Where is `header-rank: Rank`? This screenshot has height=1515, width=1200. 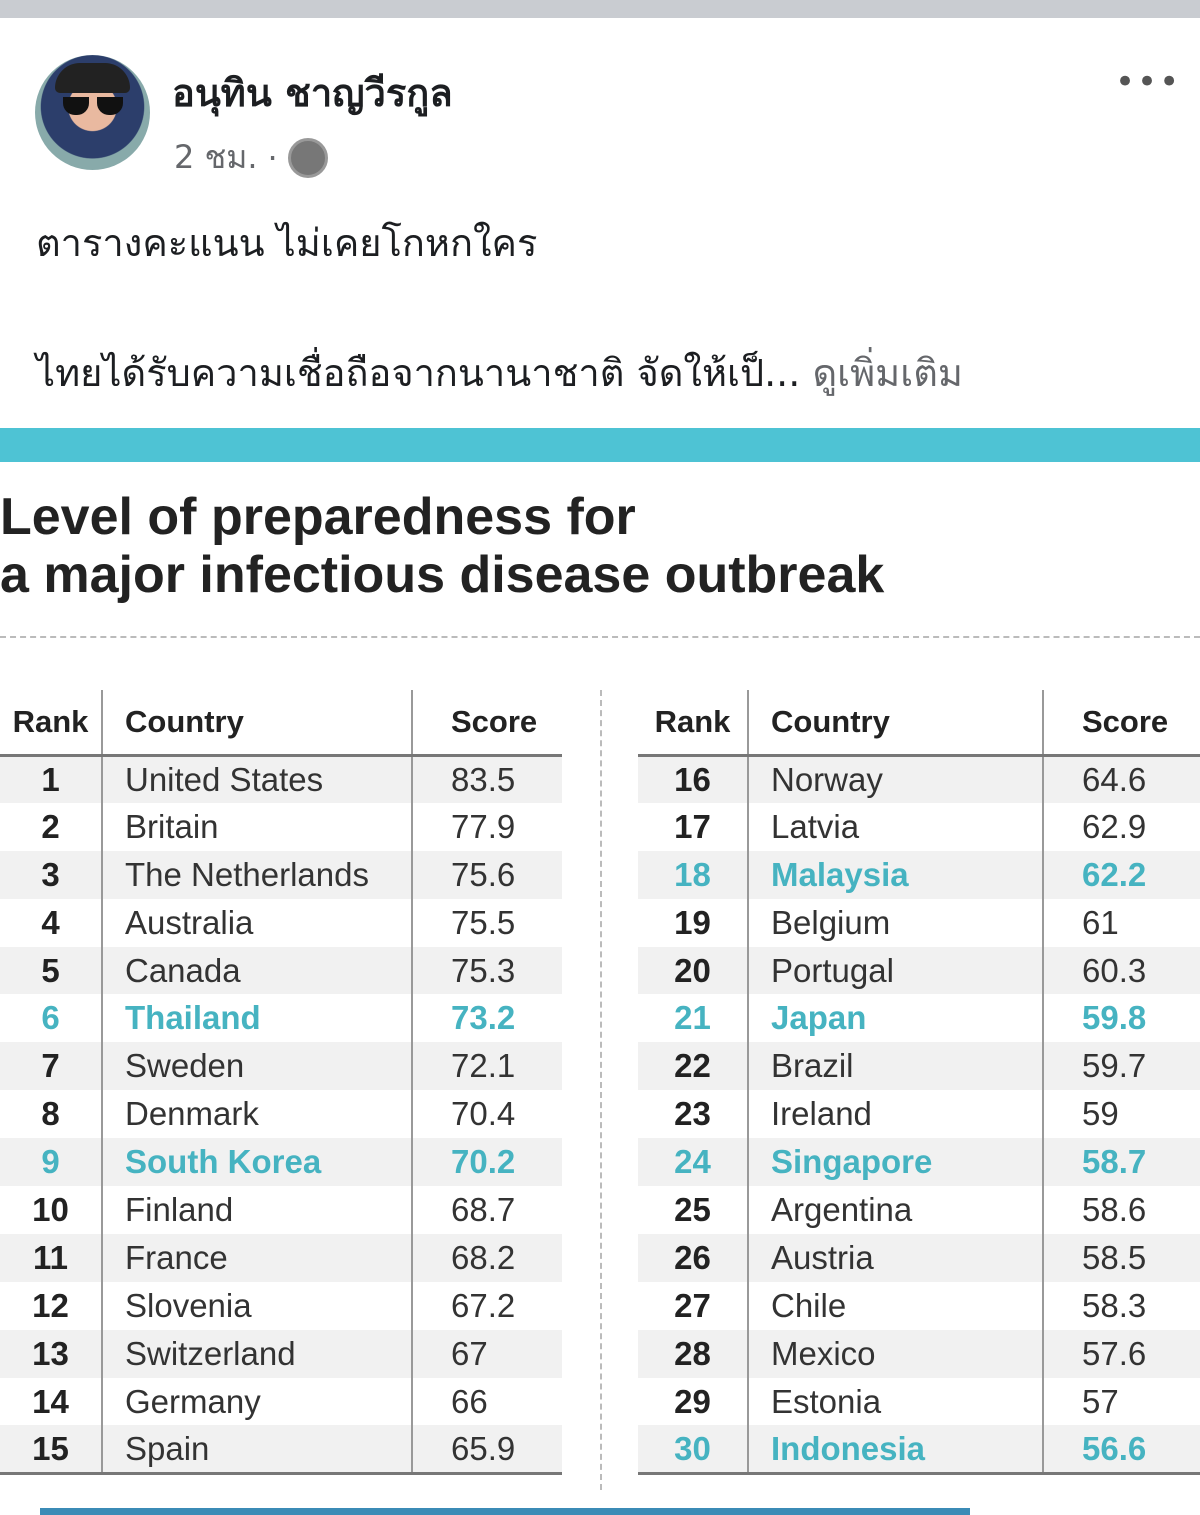 header-rank: Rank is located at coordinates (51, 723).